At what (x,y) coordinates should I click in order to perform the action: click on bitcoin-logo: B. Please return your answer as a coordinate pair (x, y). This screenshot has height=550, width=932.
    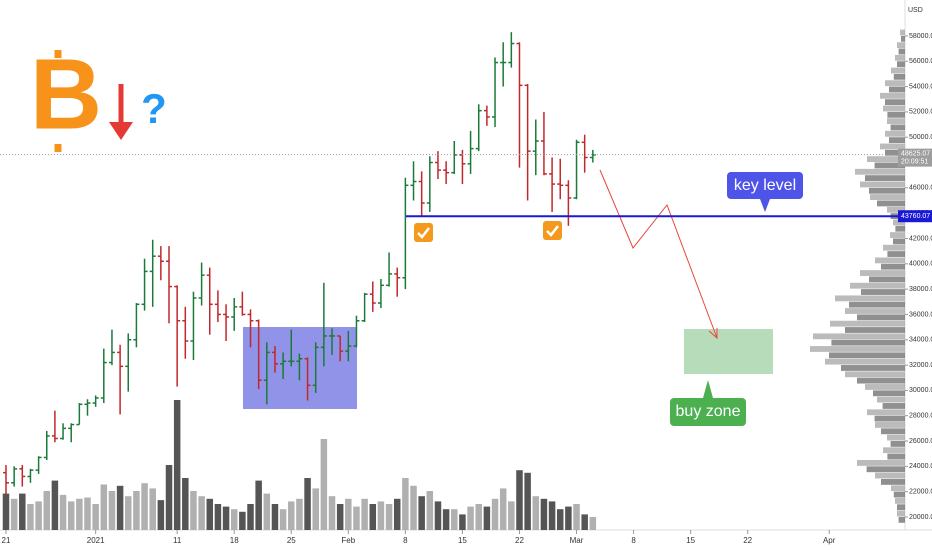
    Looking at the image, I should click on (66, 94).